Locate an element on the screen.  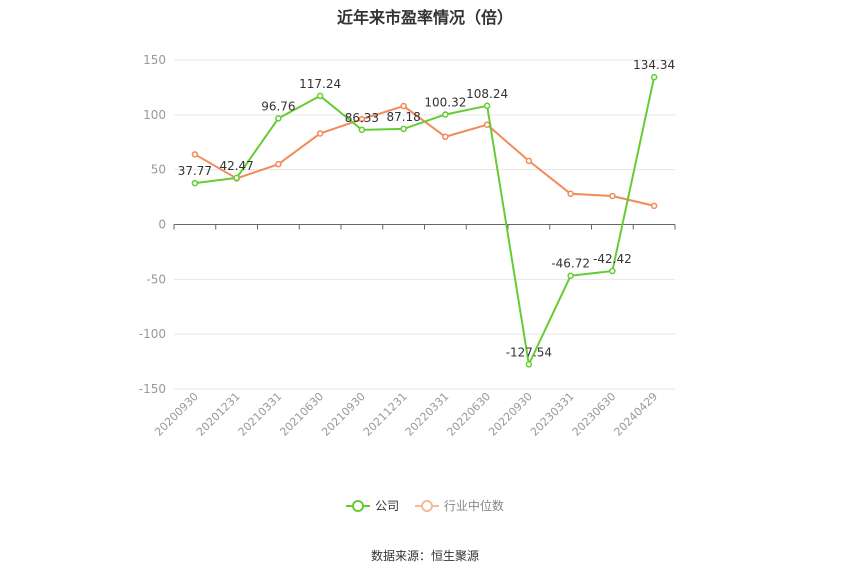
company-data-label: 100.32 is located at coordinates (445, 102).